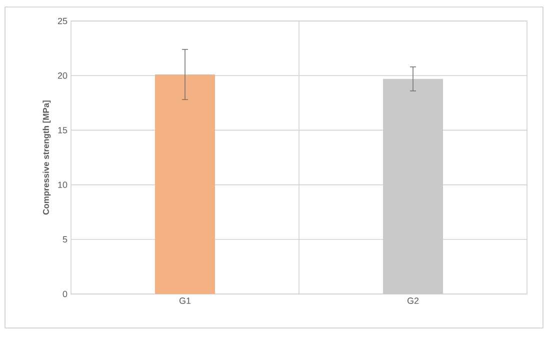  Describe the element at coordinates (63, 130) in the screenshot. I see `y-tick-label: 15` at that location.